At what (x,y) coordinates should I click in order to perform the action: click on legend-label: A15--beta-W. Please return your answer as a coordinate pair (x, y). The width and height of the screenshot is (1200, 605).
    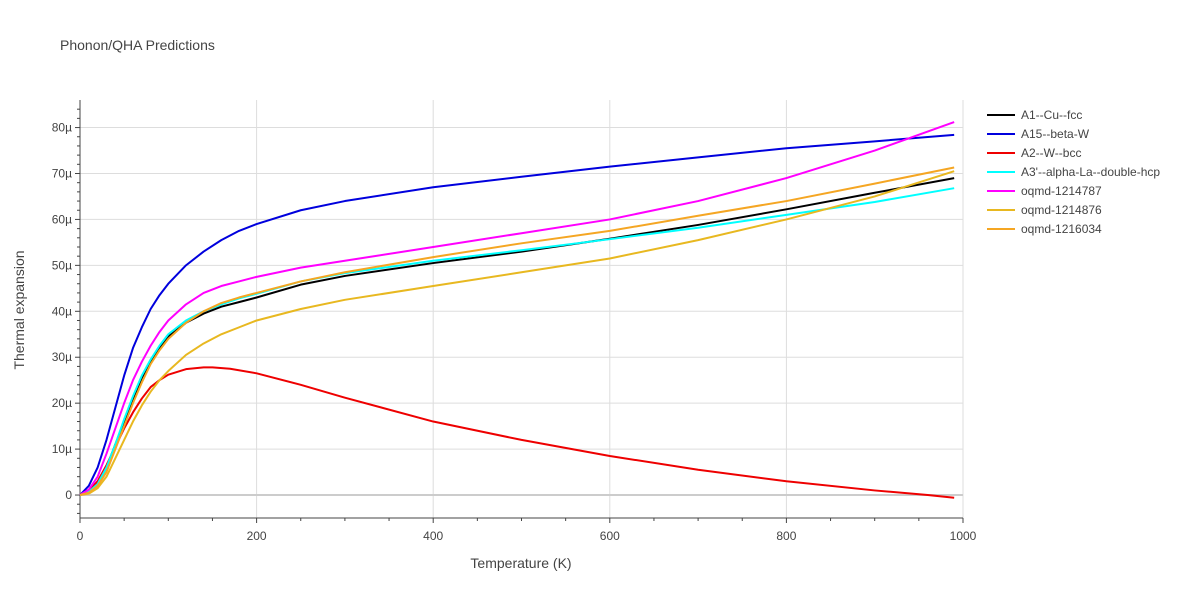
    Looking at the image, I should click on (1055, 134).